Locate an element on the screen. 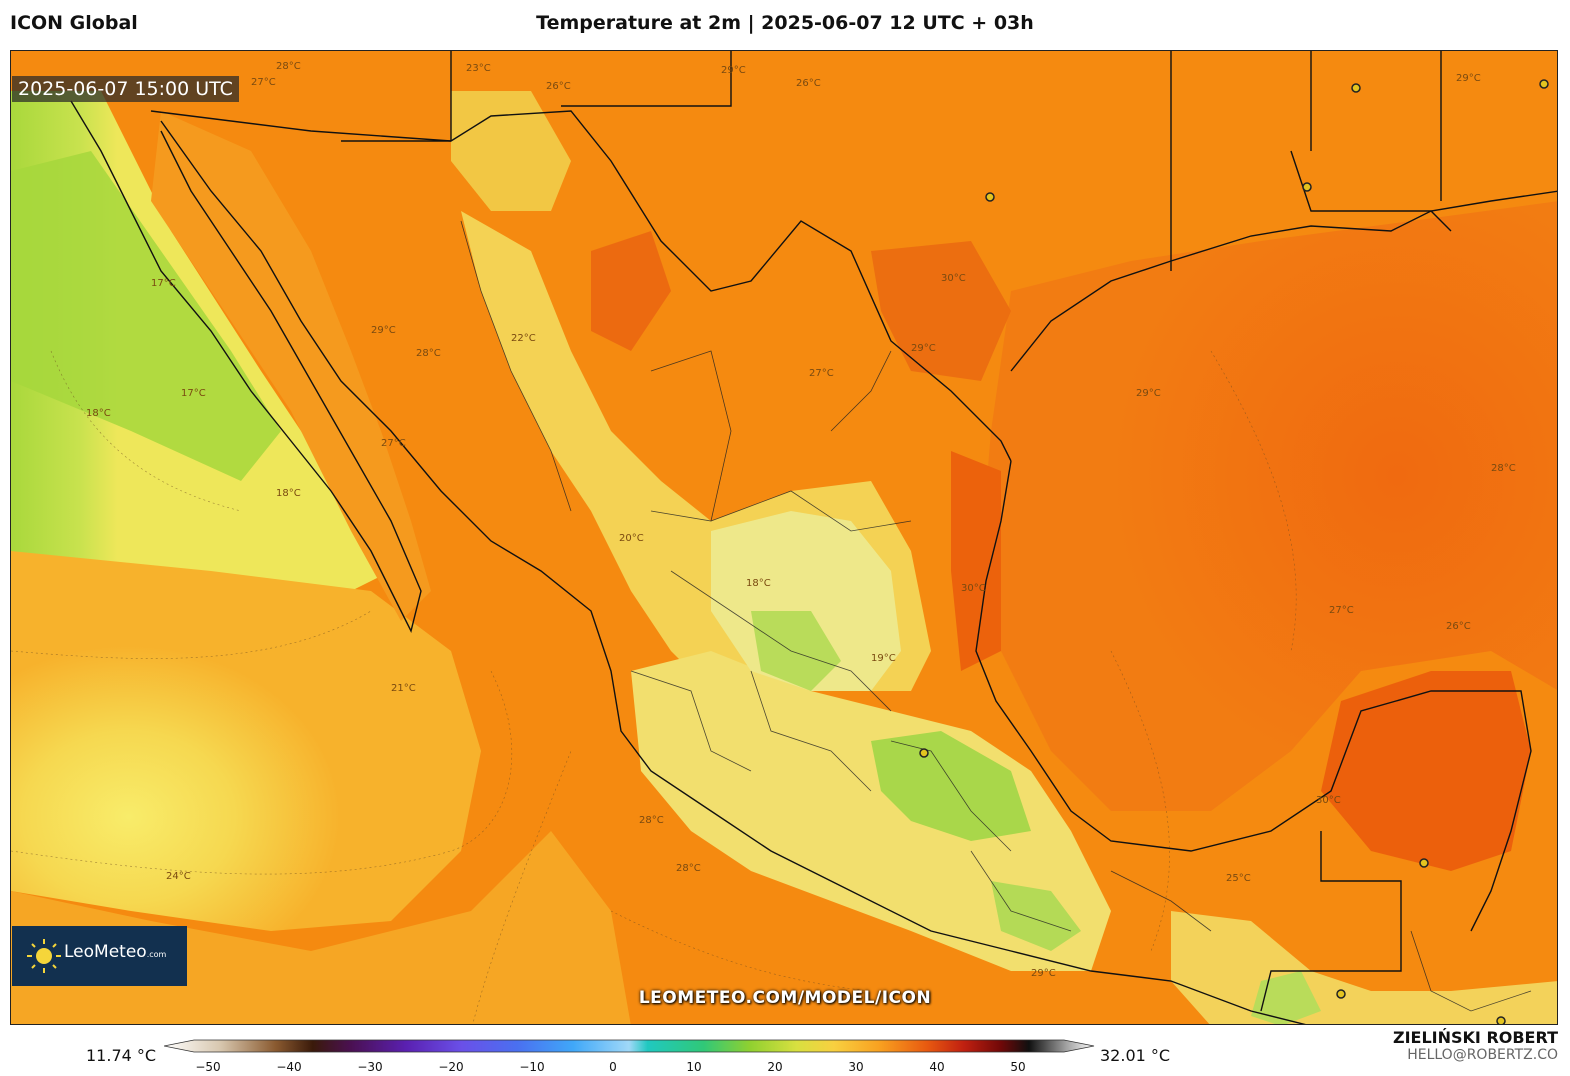 The width and height of the screenshot is (1570, 1076). watermark-url: LEOMETEO.COM/MODEL/ICON is located at coordinates (785, 998).